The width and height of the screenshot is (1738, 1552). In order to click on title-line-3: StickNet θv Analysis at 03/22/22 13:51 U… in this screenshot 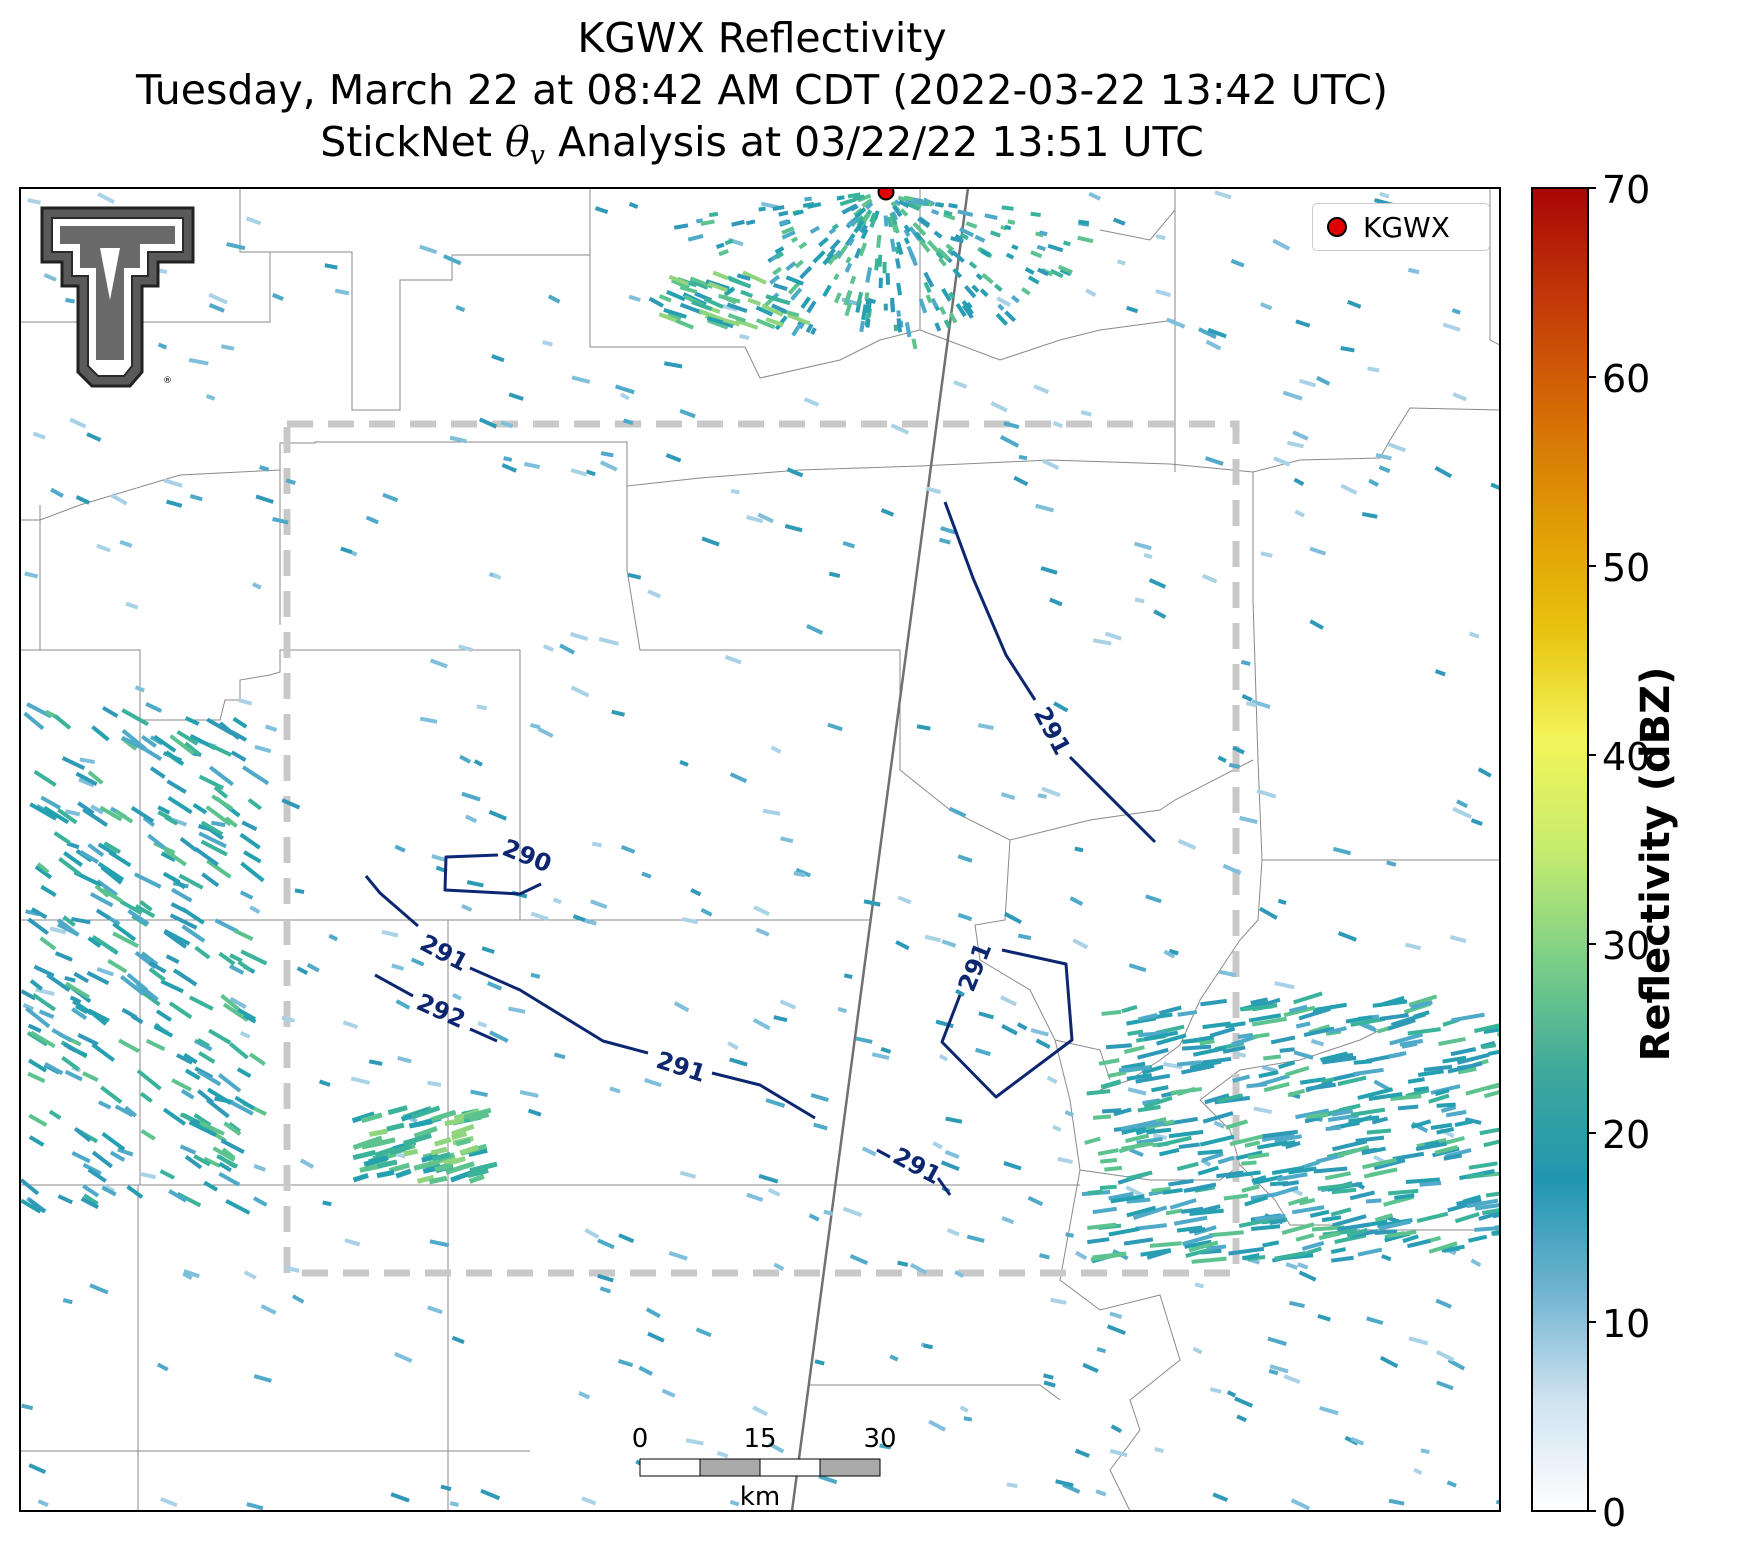, I will do `click(762, 149)`.